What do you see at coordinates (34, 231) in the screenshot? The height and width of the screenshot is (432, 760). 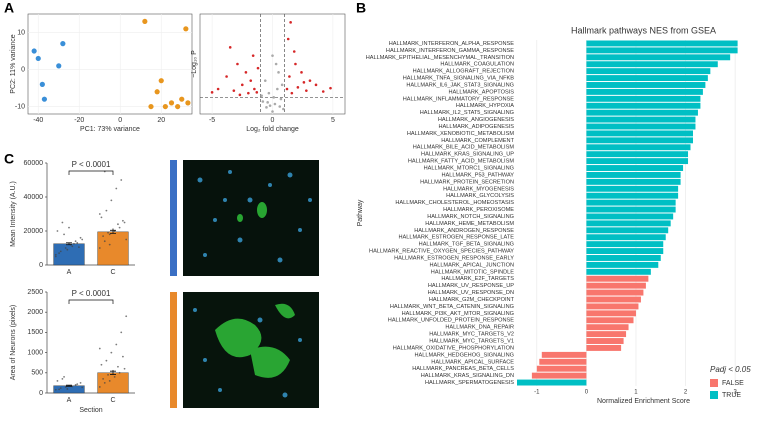 I see `y-tick-label: 20000` at bounding box center [34, 231].